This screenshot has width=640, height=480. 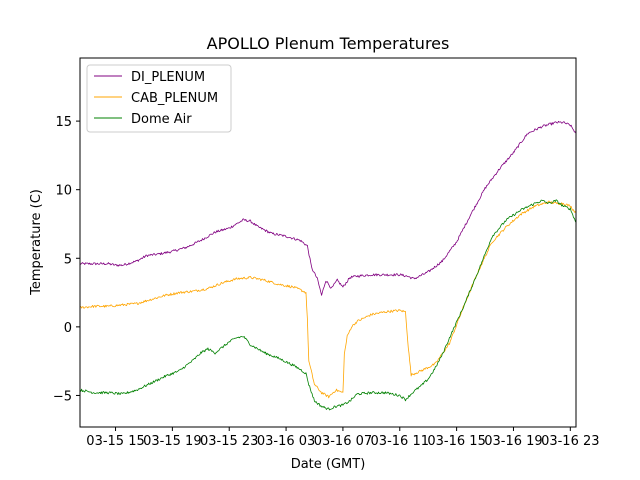 I want to click on x-tick-label: 03-15 19, so click(x=172, y=441).